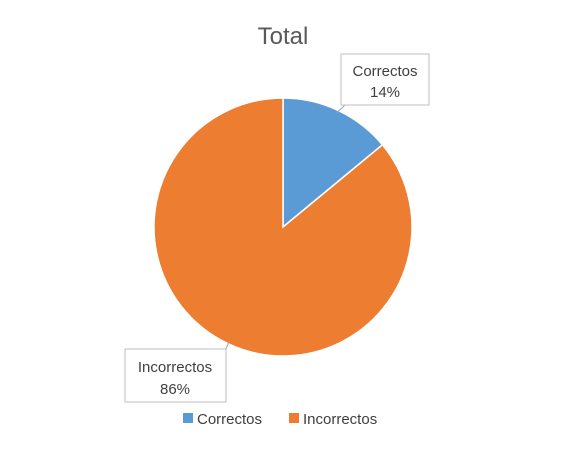  Describe the element at coordinates (333, 163) in the screenshot. I see `pie-slice-correctos` at that location.